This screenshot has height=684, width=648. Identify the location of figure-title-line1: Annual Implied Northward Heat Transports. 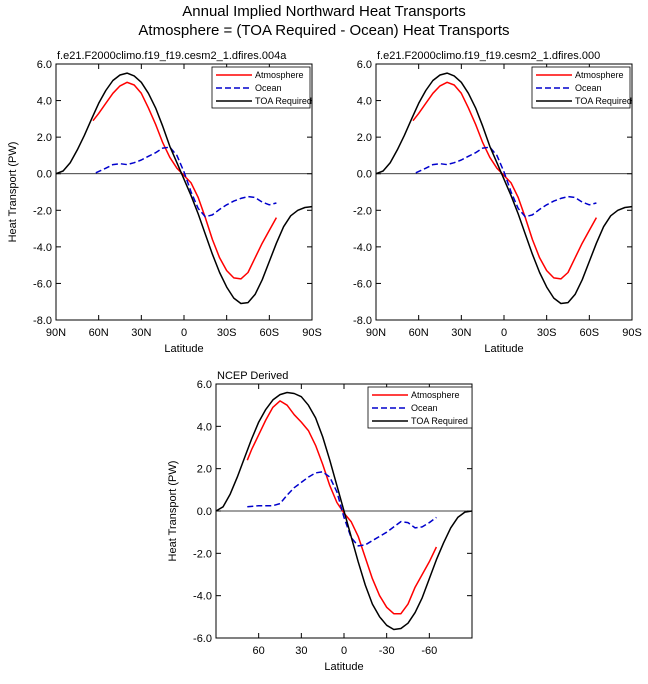
(324, 11).